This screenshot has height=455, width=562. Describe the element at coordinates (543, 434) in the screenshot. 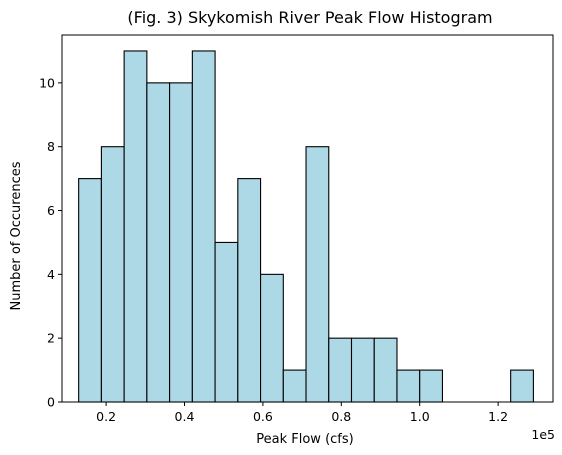

I see `x-axis-scale-label: 1e5` at that location.